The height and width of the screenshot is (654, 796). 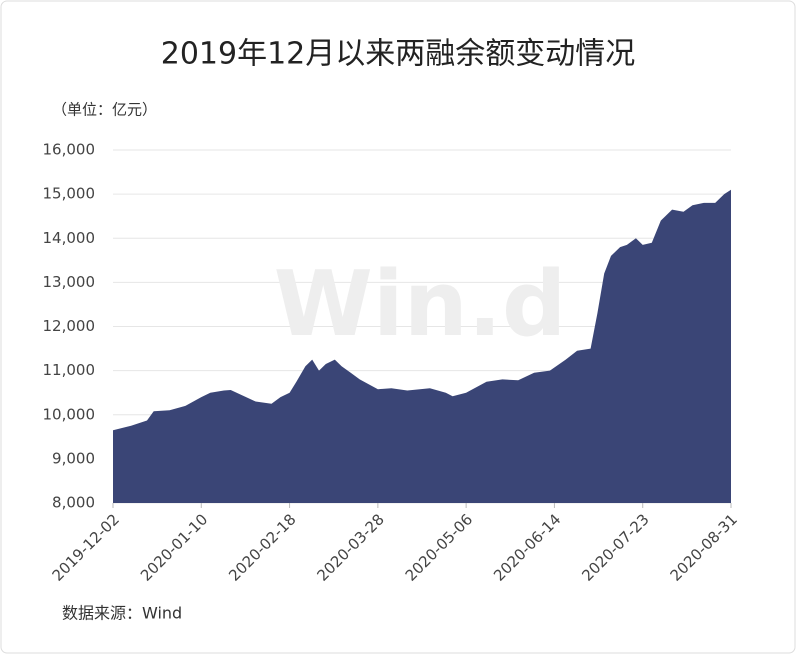 What do you see at coordinates (104, 110) in the screenshot?
I see `unit-label: （单位：亿元）` at bounding box center [104, 110].